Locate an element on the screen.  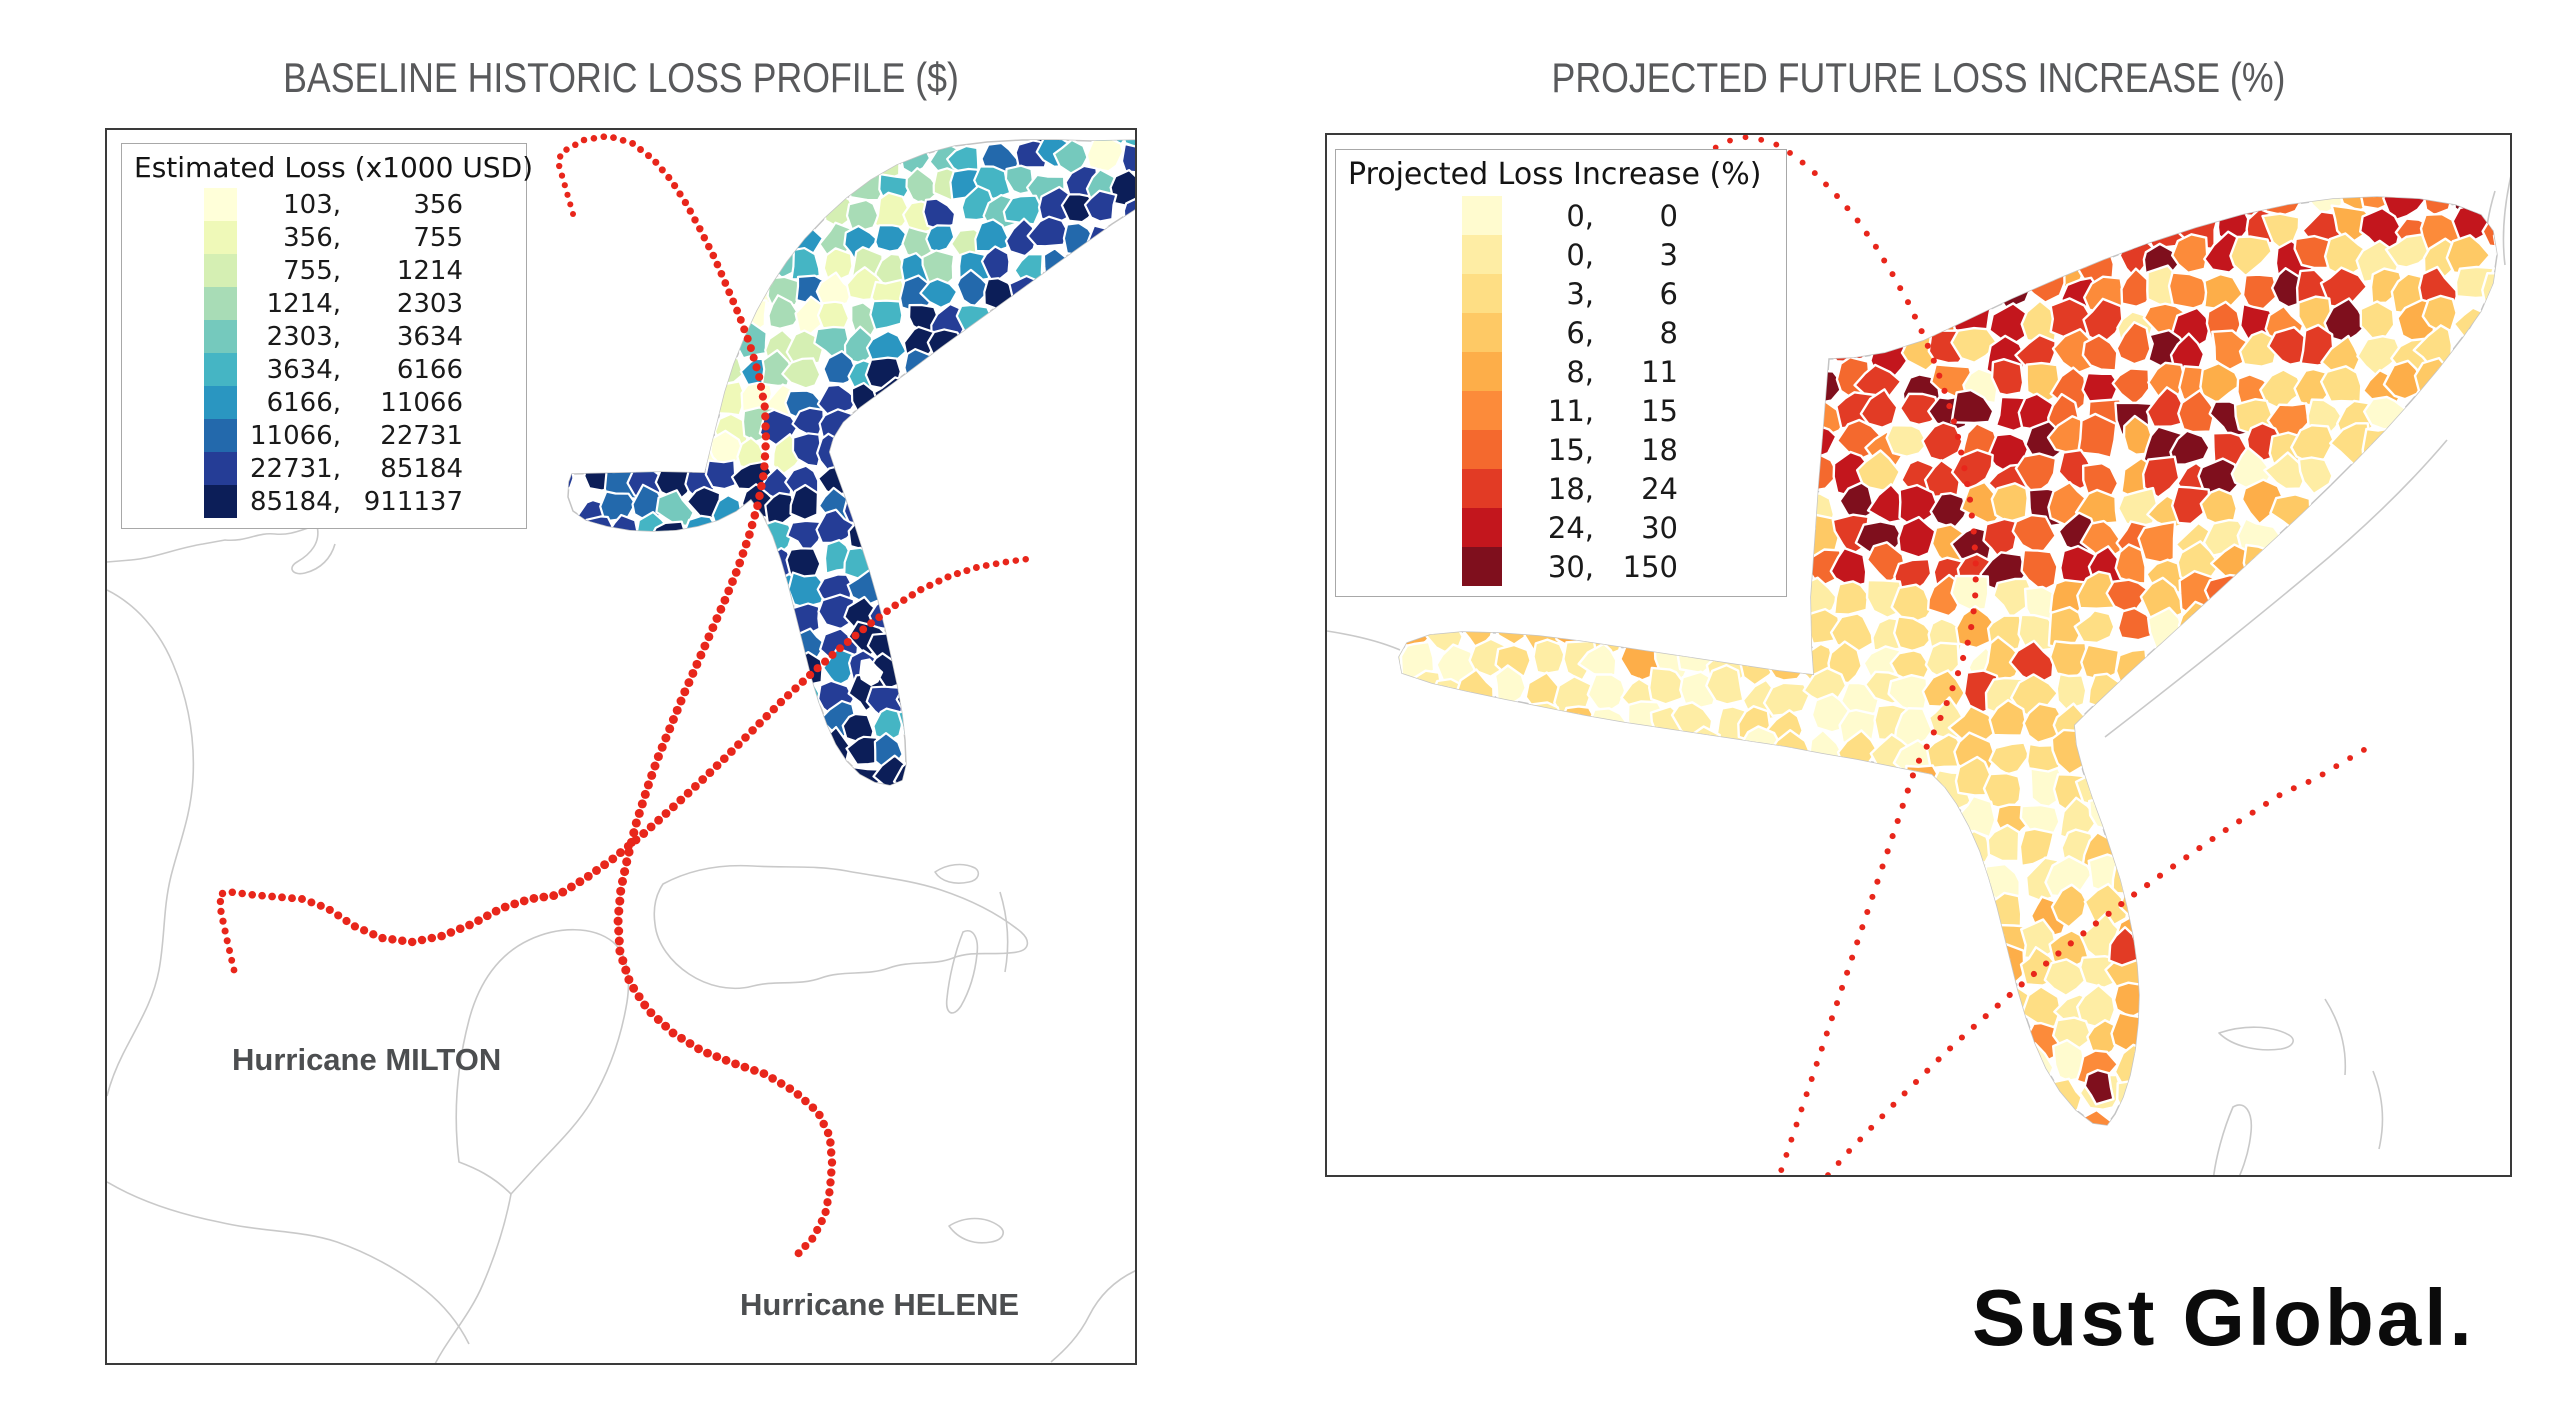
legend-bin-min: 3634, is located at coordinates (303, 369).